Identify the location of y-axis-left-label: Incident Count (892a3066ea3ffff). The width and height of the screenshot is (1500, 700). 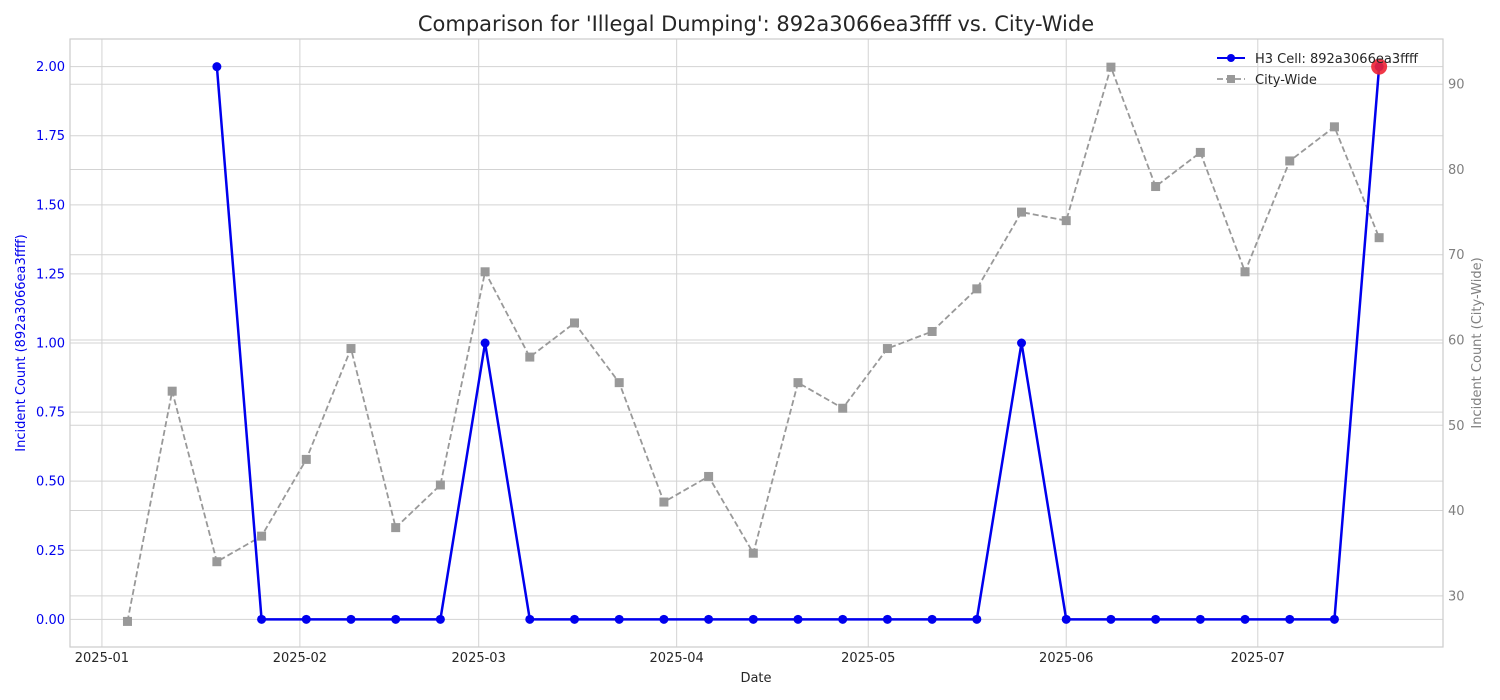
(21, 342).